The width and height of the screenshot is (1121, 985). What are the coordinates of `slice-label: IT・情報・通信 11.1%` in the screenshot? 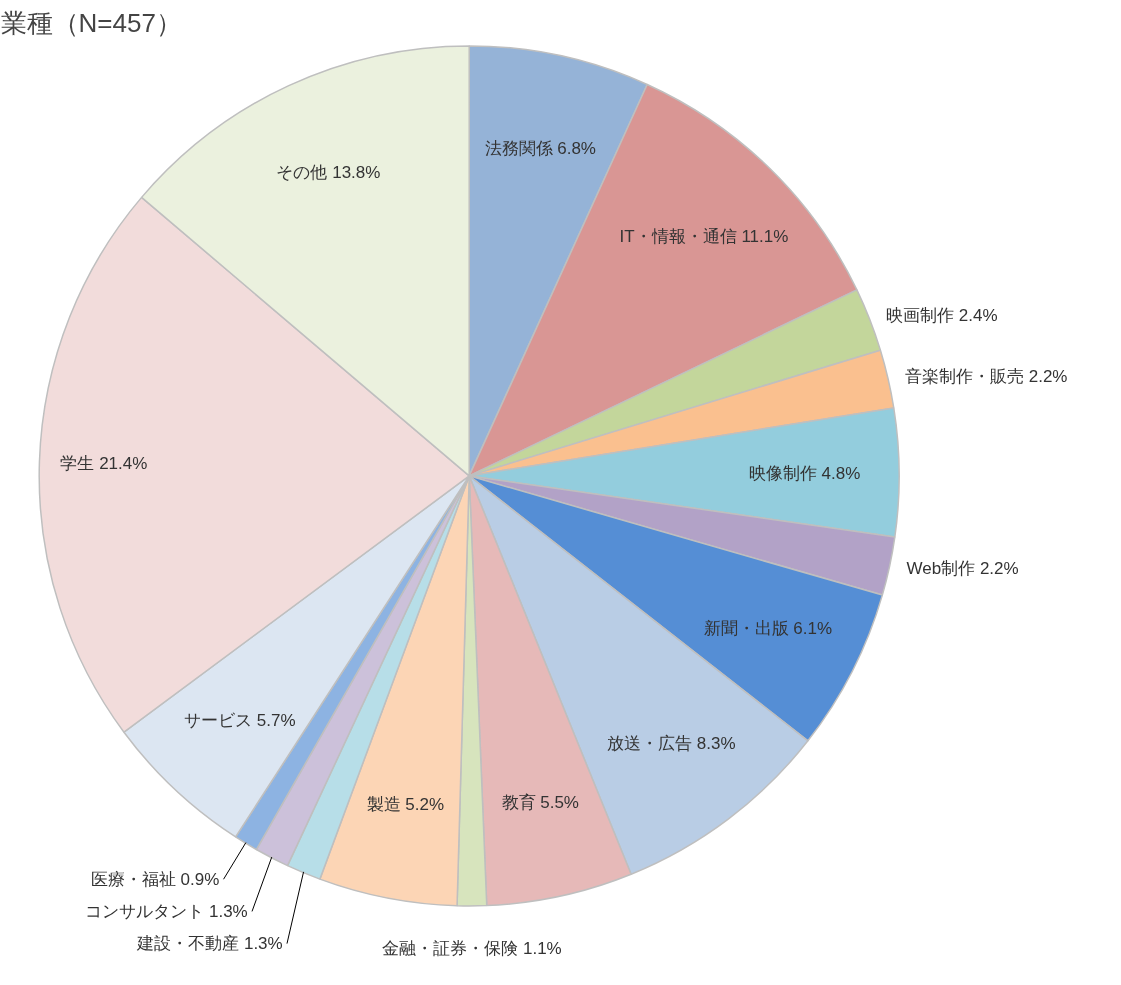 It's located at (704, 237).